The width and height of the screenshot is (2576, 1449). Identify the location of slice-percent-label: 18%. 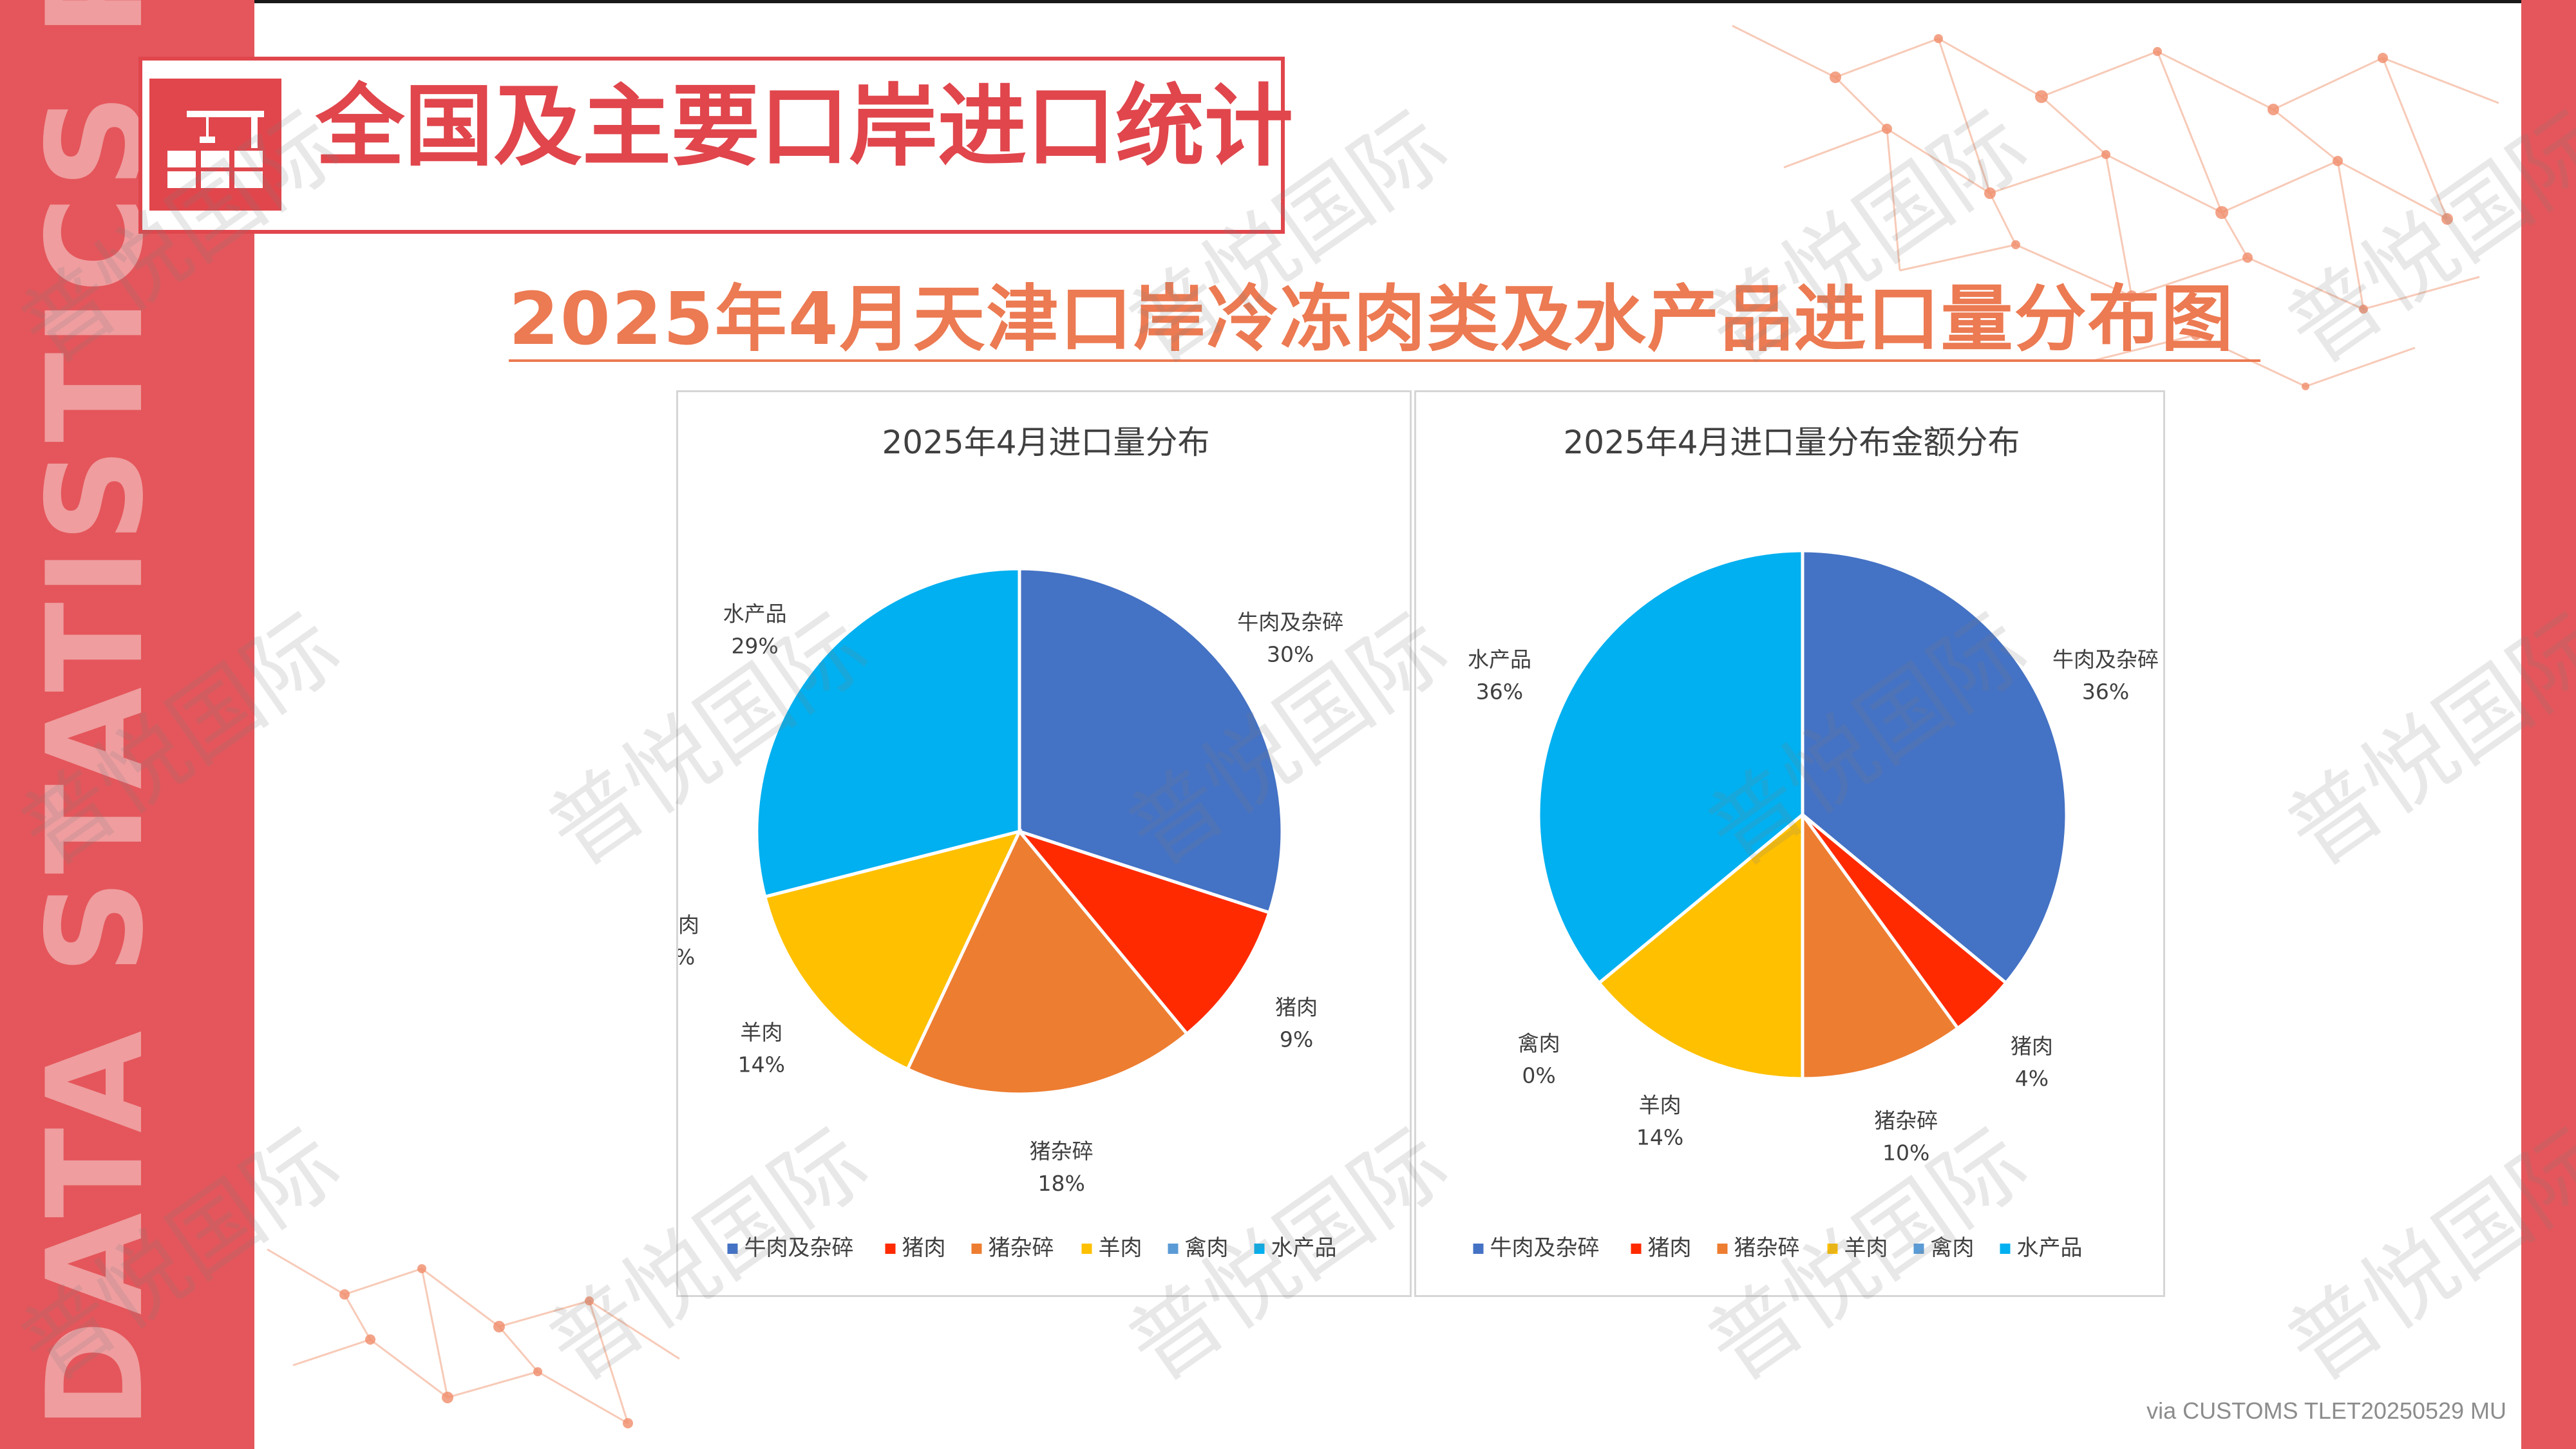
(1060, 1183).